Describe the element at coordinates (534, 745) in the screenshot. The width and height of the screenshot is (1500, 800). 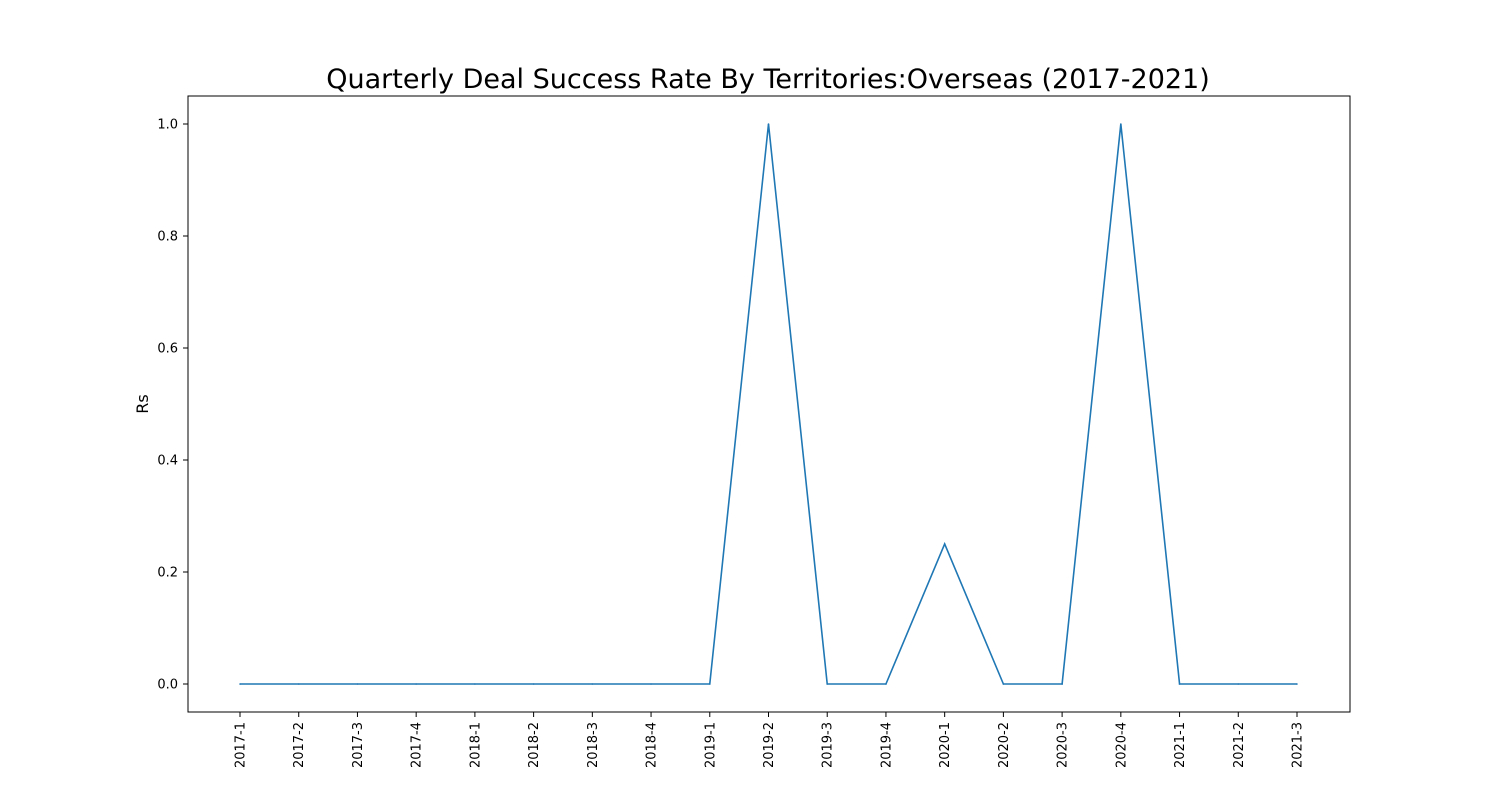
I see `x-tick-label: 2018-2` at that location.